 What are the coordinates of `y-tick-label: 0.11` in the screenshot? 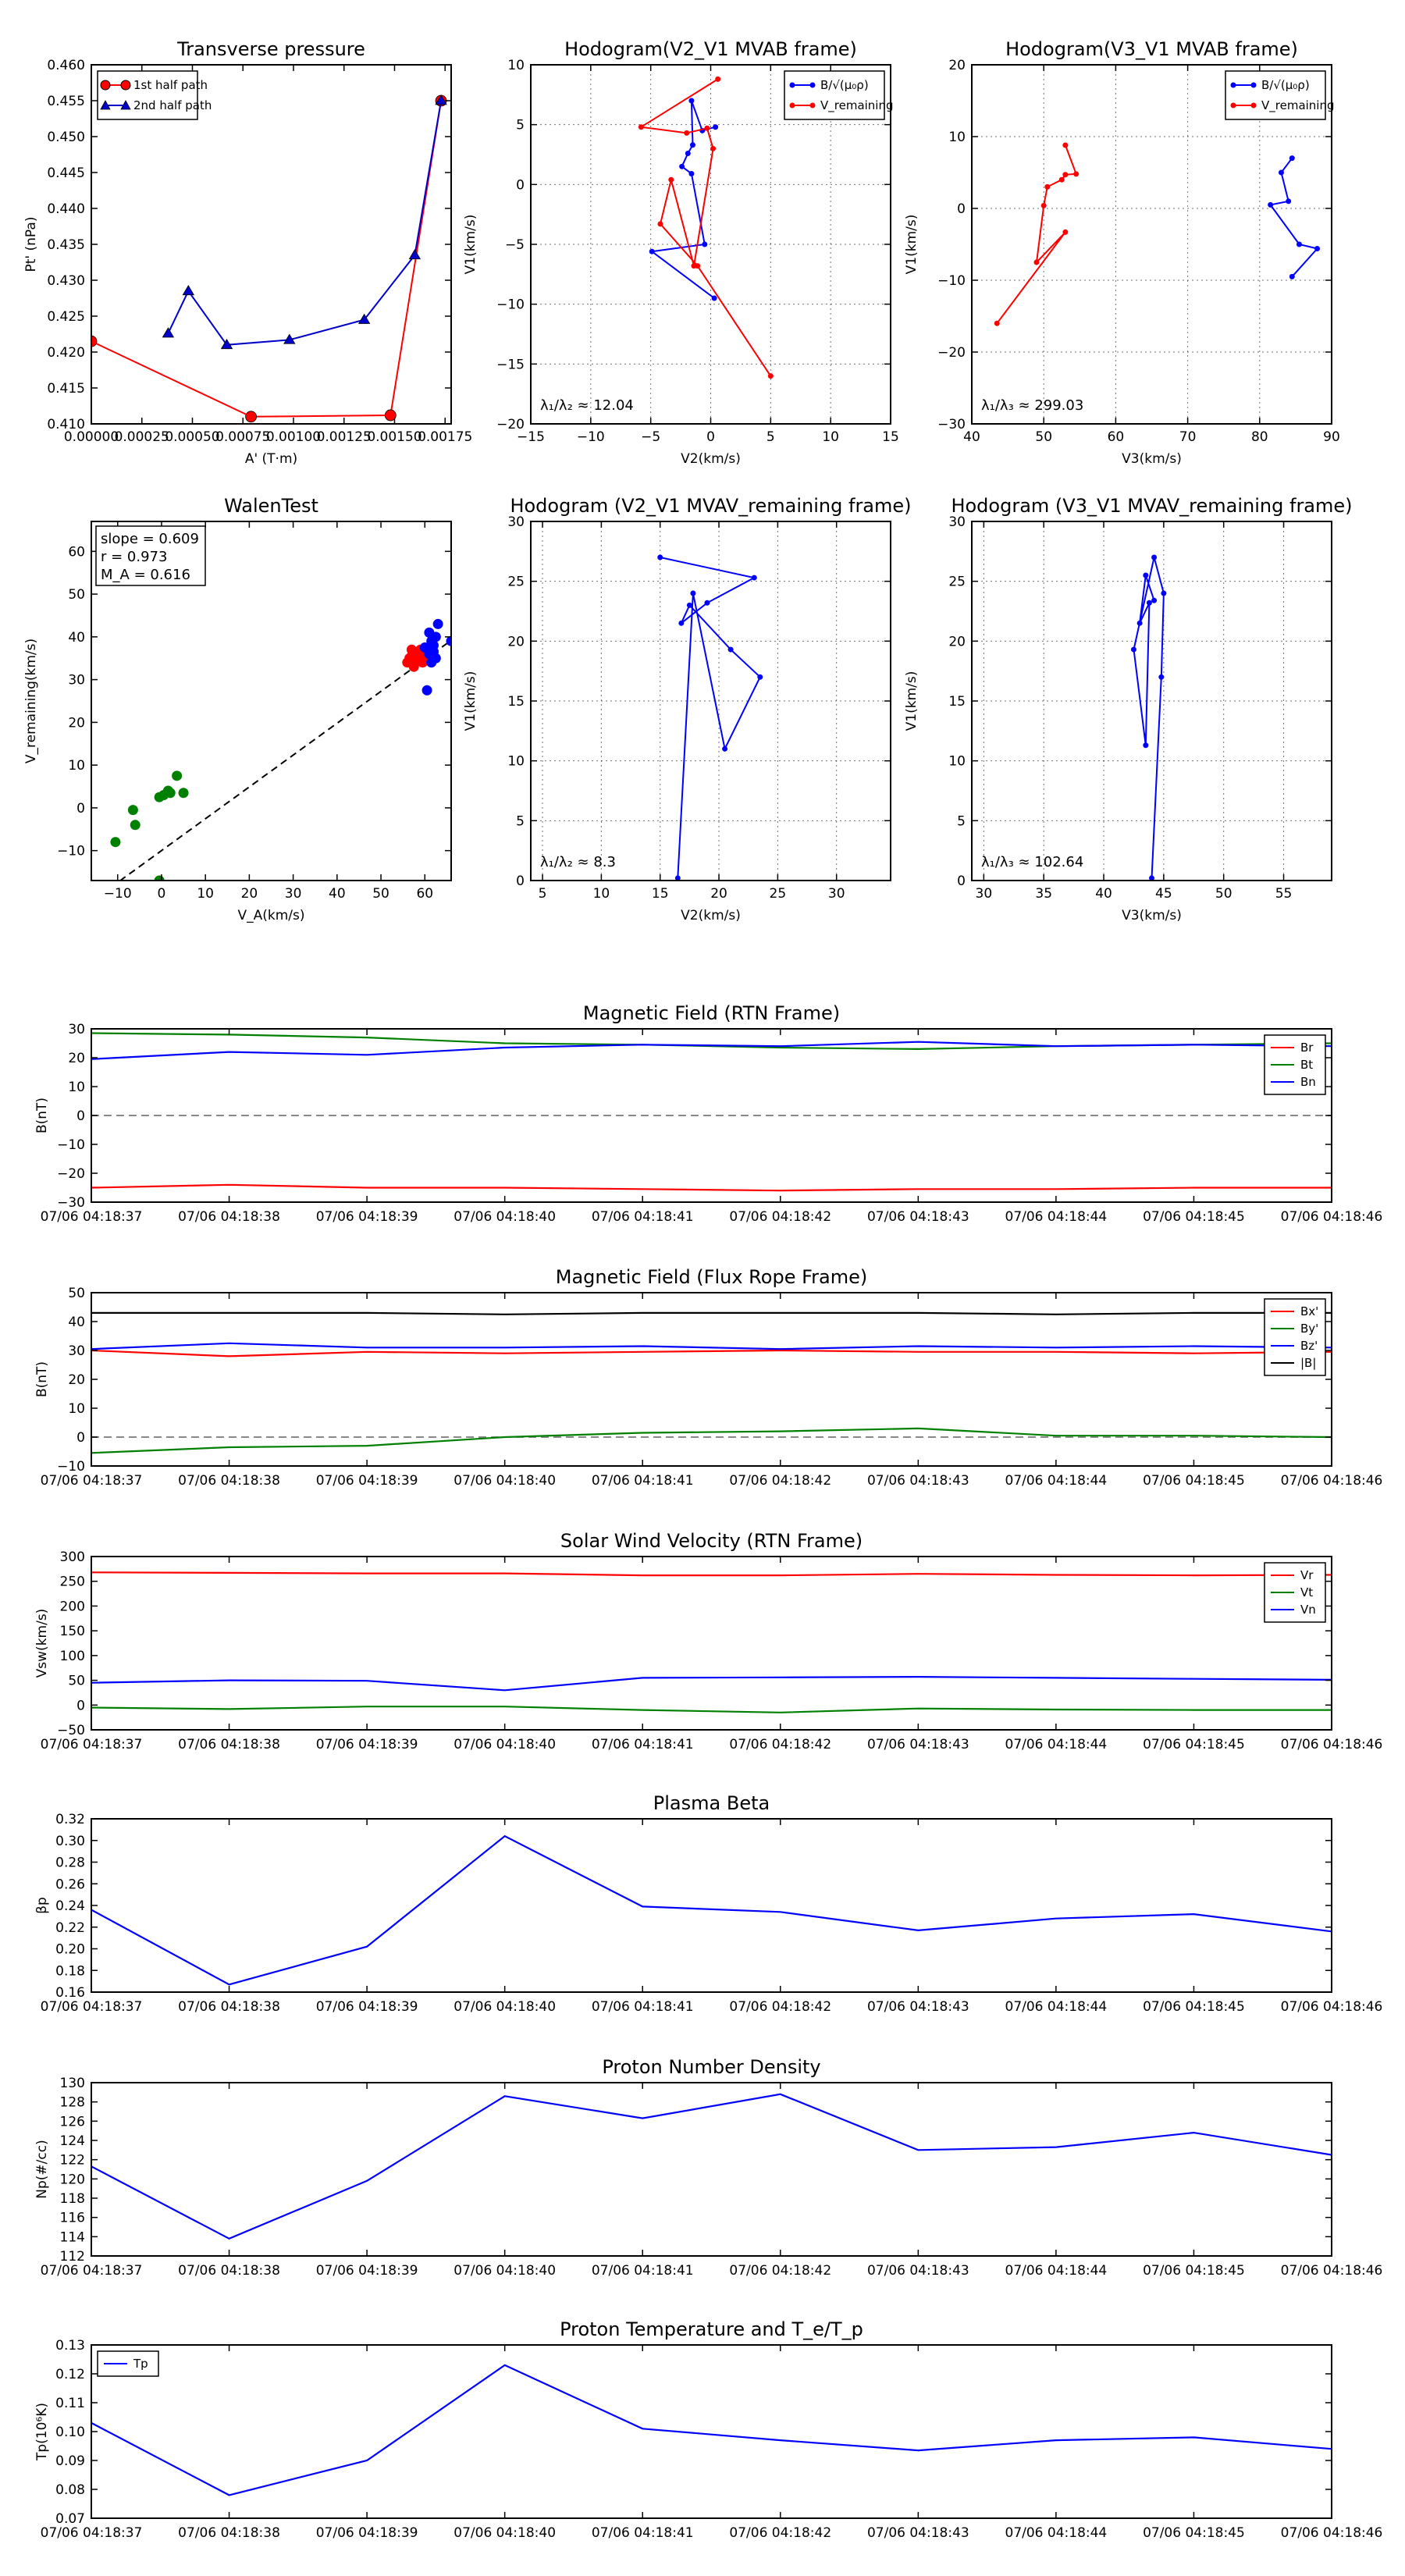 It's located at (70, 2403).